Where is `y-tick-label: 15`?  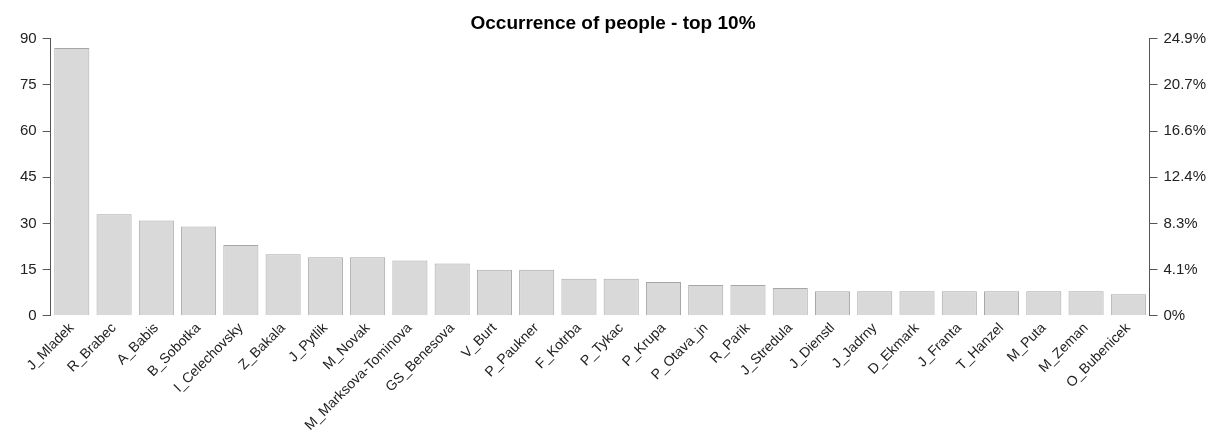
y-tick-label: 15 is located at coordinates (28, 268).